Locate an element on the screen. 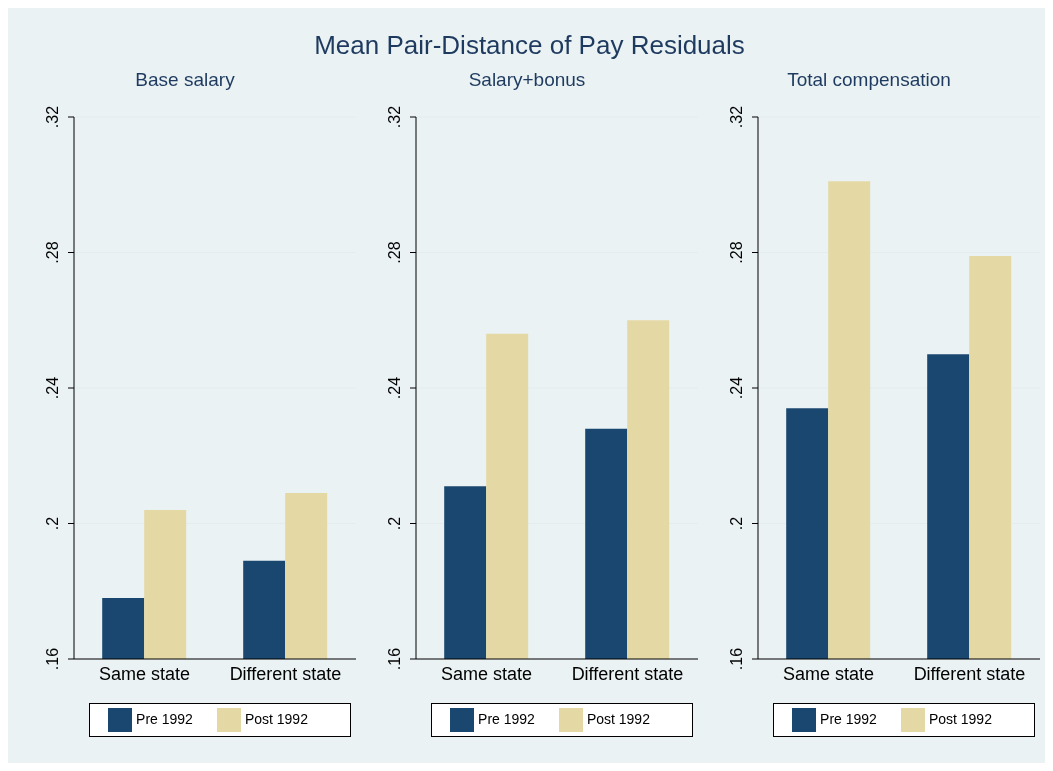 This screenshot has height=771, width=1053. chart-title: Base salary is located at coordinates (185, 80).